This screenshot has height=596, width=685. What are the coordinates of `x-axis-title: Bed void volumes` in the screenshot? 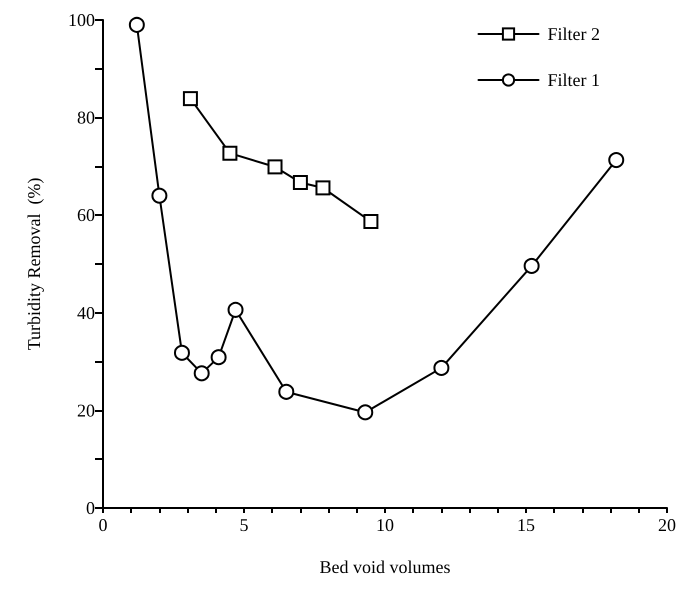 It's located at (385, 567).